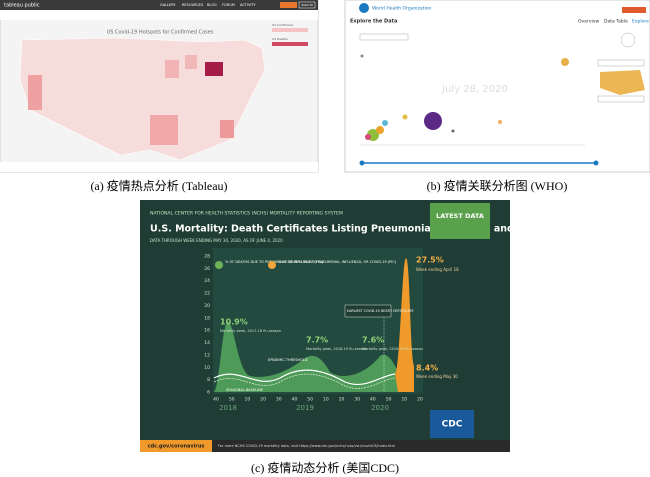 The width and height of the screenshot is (650, 477). I want to click on pi-area, so click(307, 357).